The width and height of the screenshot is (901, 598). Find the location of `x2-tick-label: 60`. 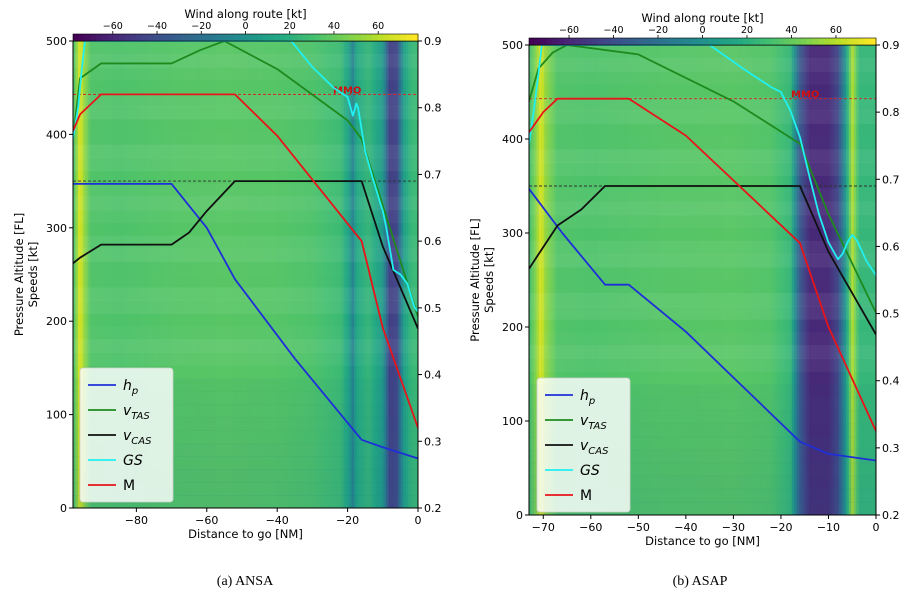

x2-tick-label: 60 is located at coordinates (378, 26).